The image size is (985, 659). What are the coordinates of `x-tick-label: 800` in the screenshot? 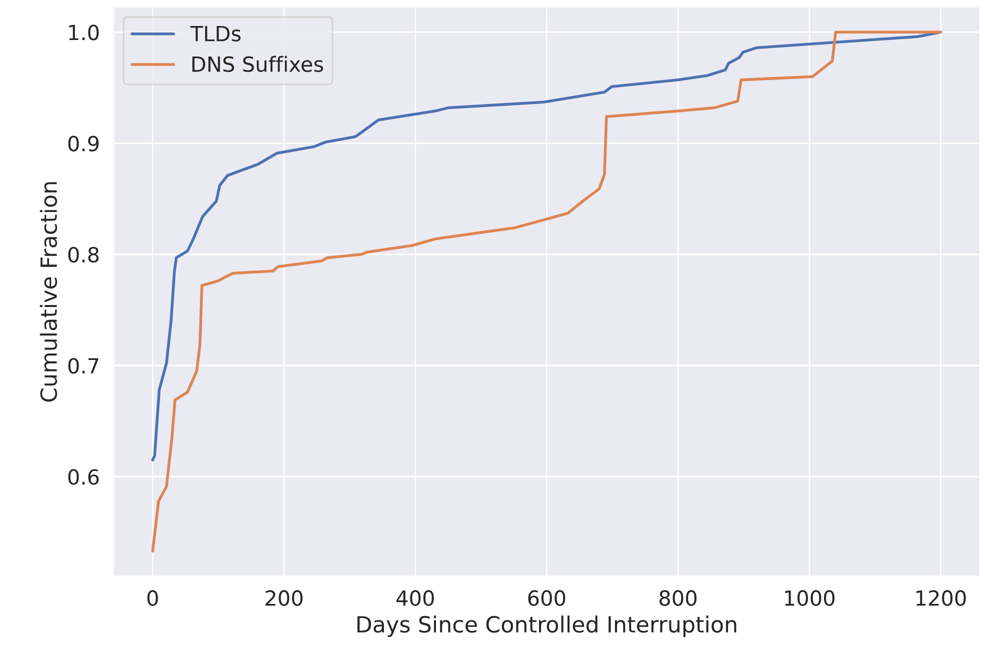 It's located at (678, 598).